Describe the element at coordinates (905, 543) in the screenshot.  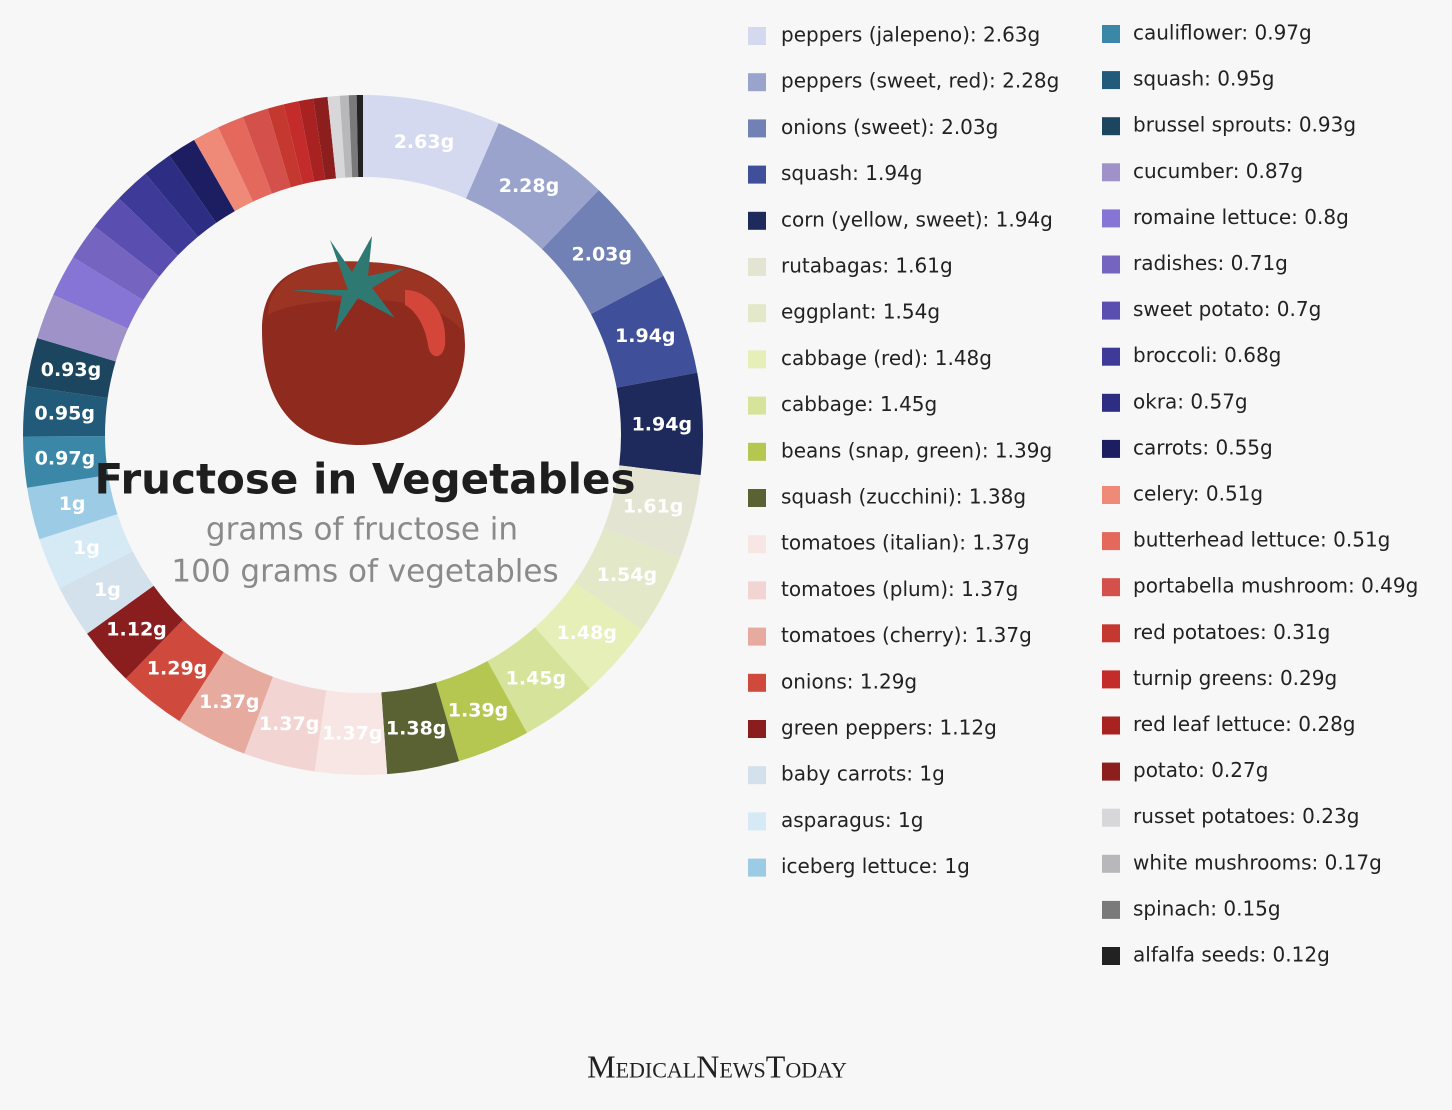
I see `legend-label: tomatoes (italian): 1.37g` at that location.